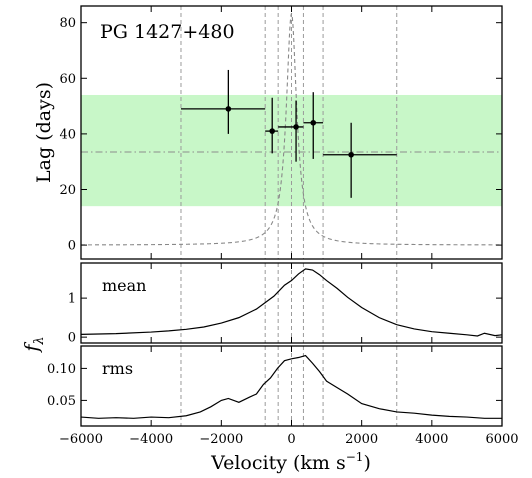 The height and width of the screenshot is (478, 532). What do you see at coordinates (291, 439) in the screenshot?
I see `x-tick-label-3: 0` at bounding box center [291, 439].